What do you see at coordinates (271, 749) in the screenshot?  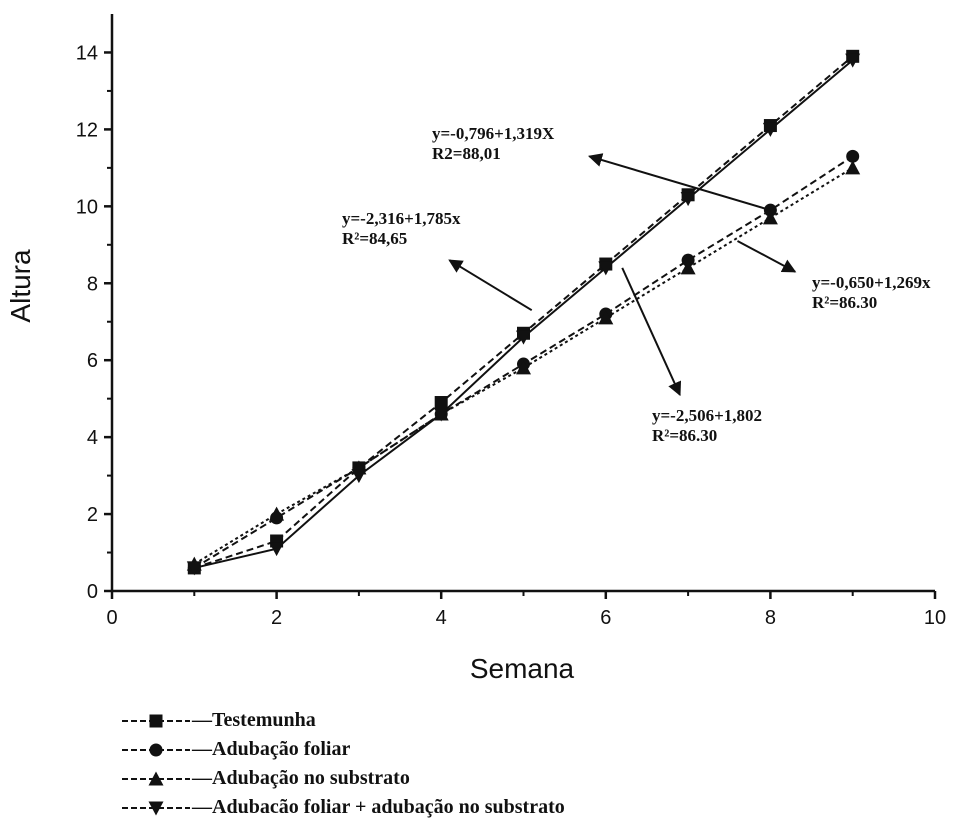 I see `legend-label: —Adubação foliar` at bounding box center [271, 749].